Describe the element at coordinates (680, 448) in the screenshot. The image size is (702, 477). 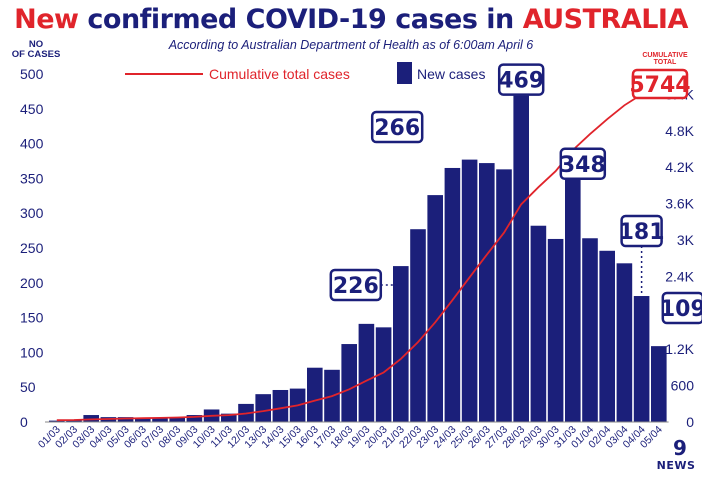
I see `nine-network-logo-icon: 9` at that location.